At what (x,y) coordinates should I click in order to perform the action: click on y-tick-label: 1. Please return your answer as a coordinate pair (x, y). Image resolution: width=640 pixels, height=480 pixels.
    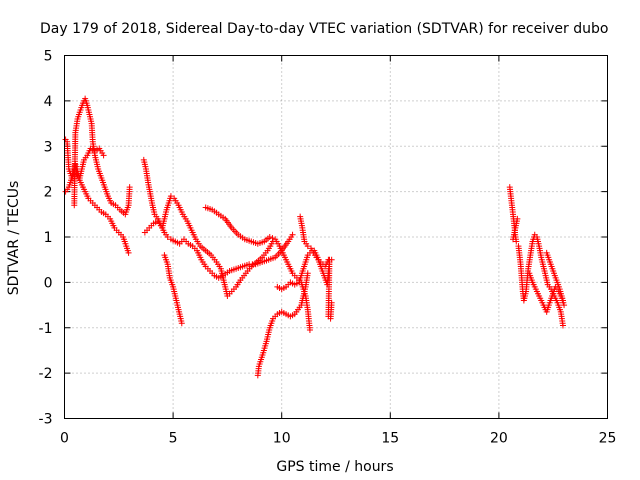
    Looking at the image, I should click on (48, 238).